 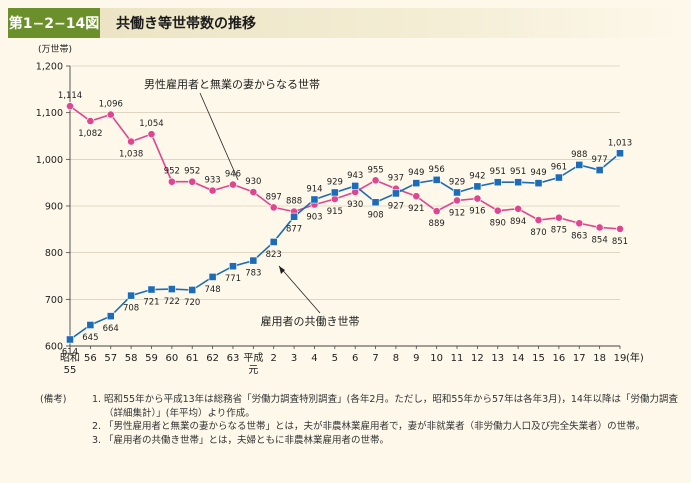 What do you see at coordinates (49, 67) in the screenshot?
I see `y-tick-label: 1,200` at bounding box center [49, 67].